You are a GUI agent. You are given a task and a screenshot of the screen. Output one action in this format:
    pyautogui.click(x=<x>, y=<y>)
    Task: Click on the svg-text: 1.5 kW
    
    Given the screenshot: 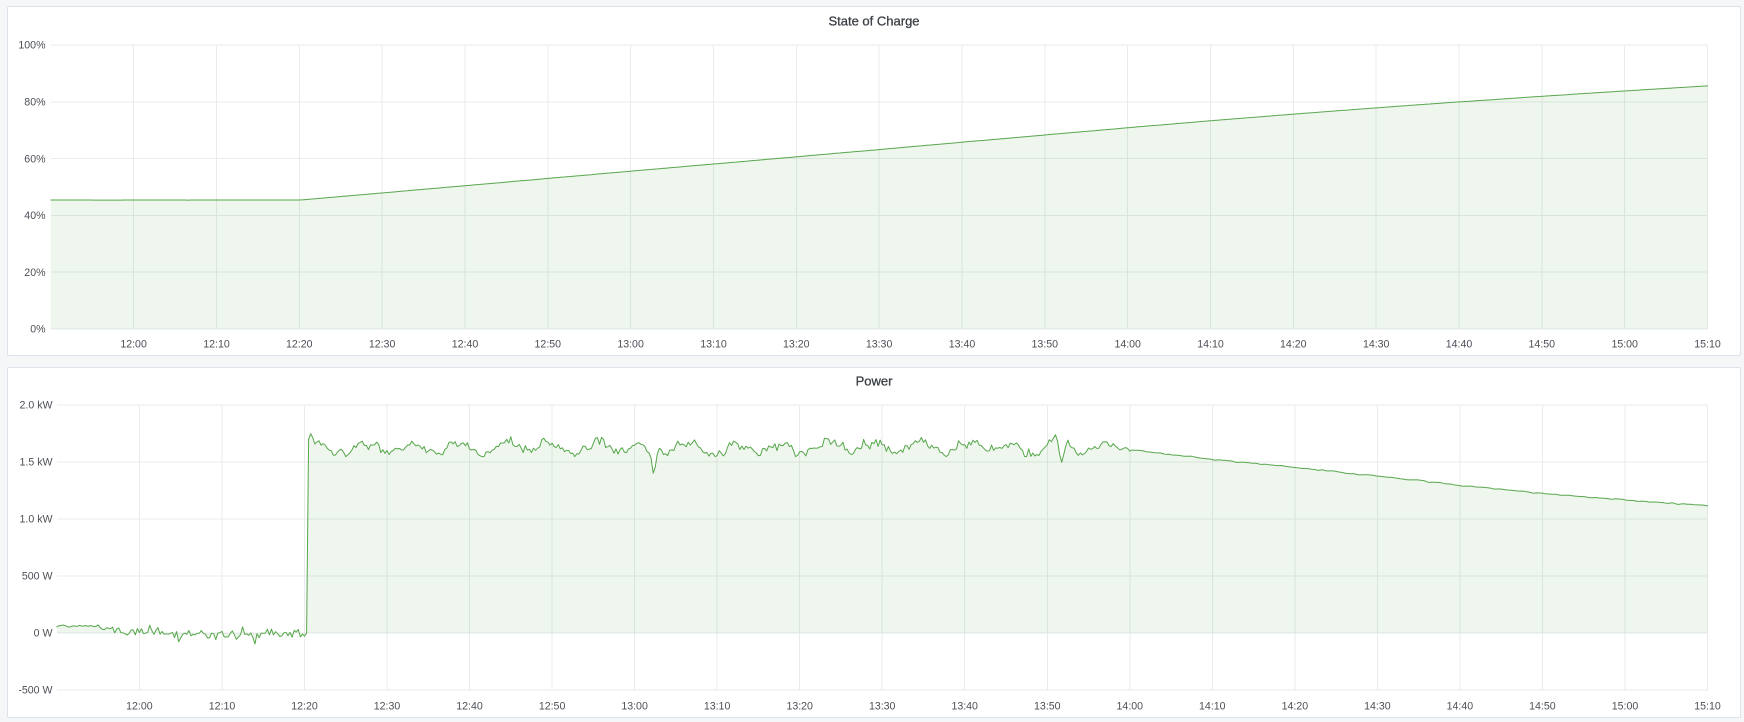 What is the action you would take?
    pyautogui.click(x=36, y=463)
    